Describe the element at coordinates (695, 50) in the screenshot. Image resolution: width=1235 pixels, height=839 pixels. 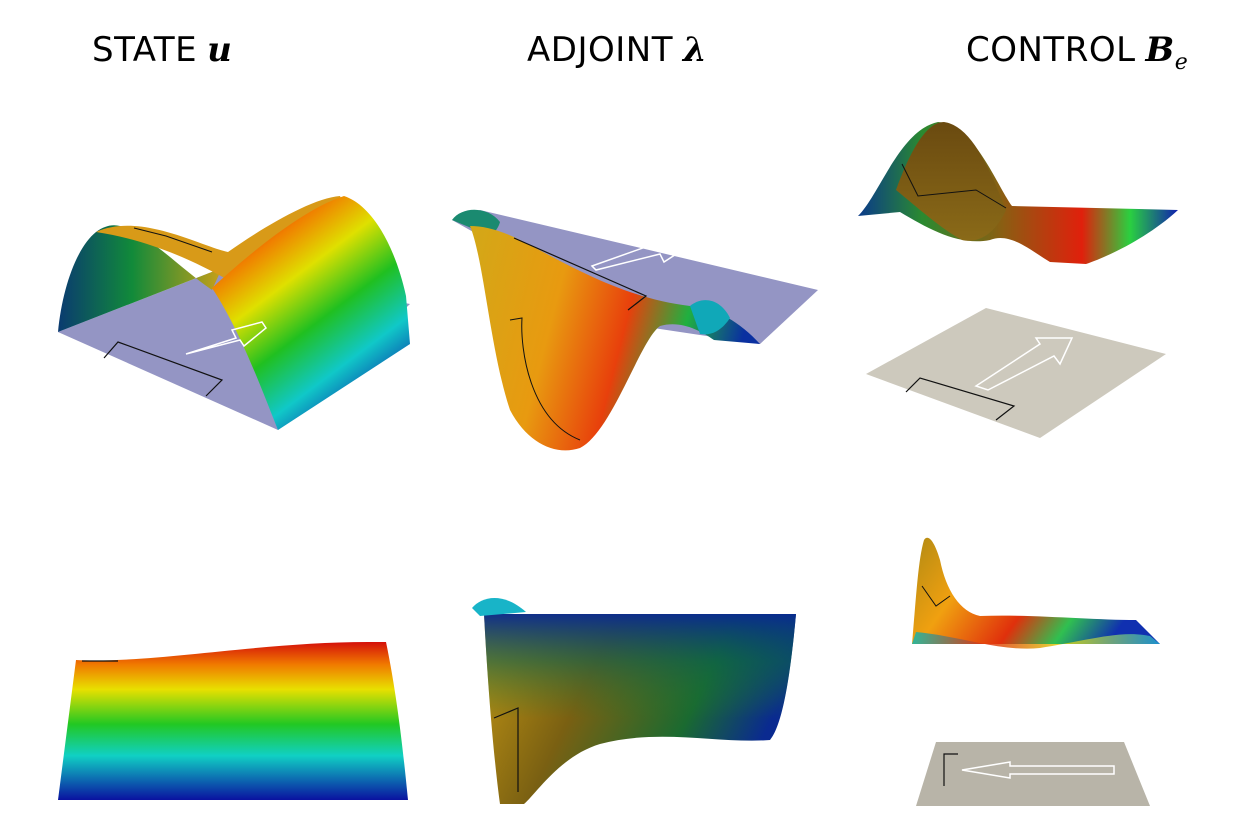
I see `adjoint-symbol: λ` at that location.